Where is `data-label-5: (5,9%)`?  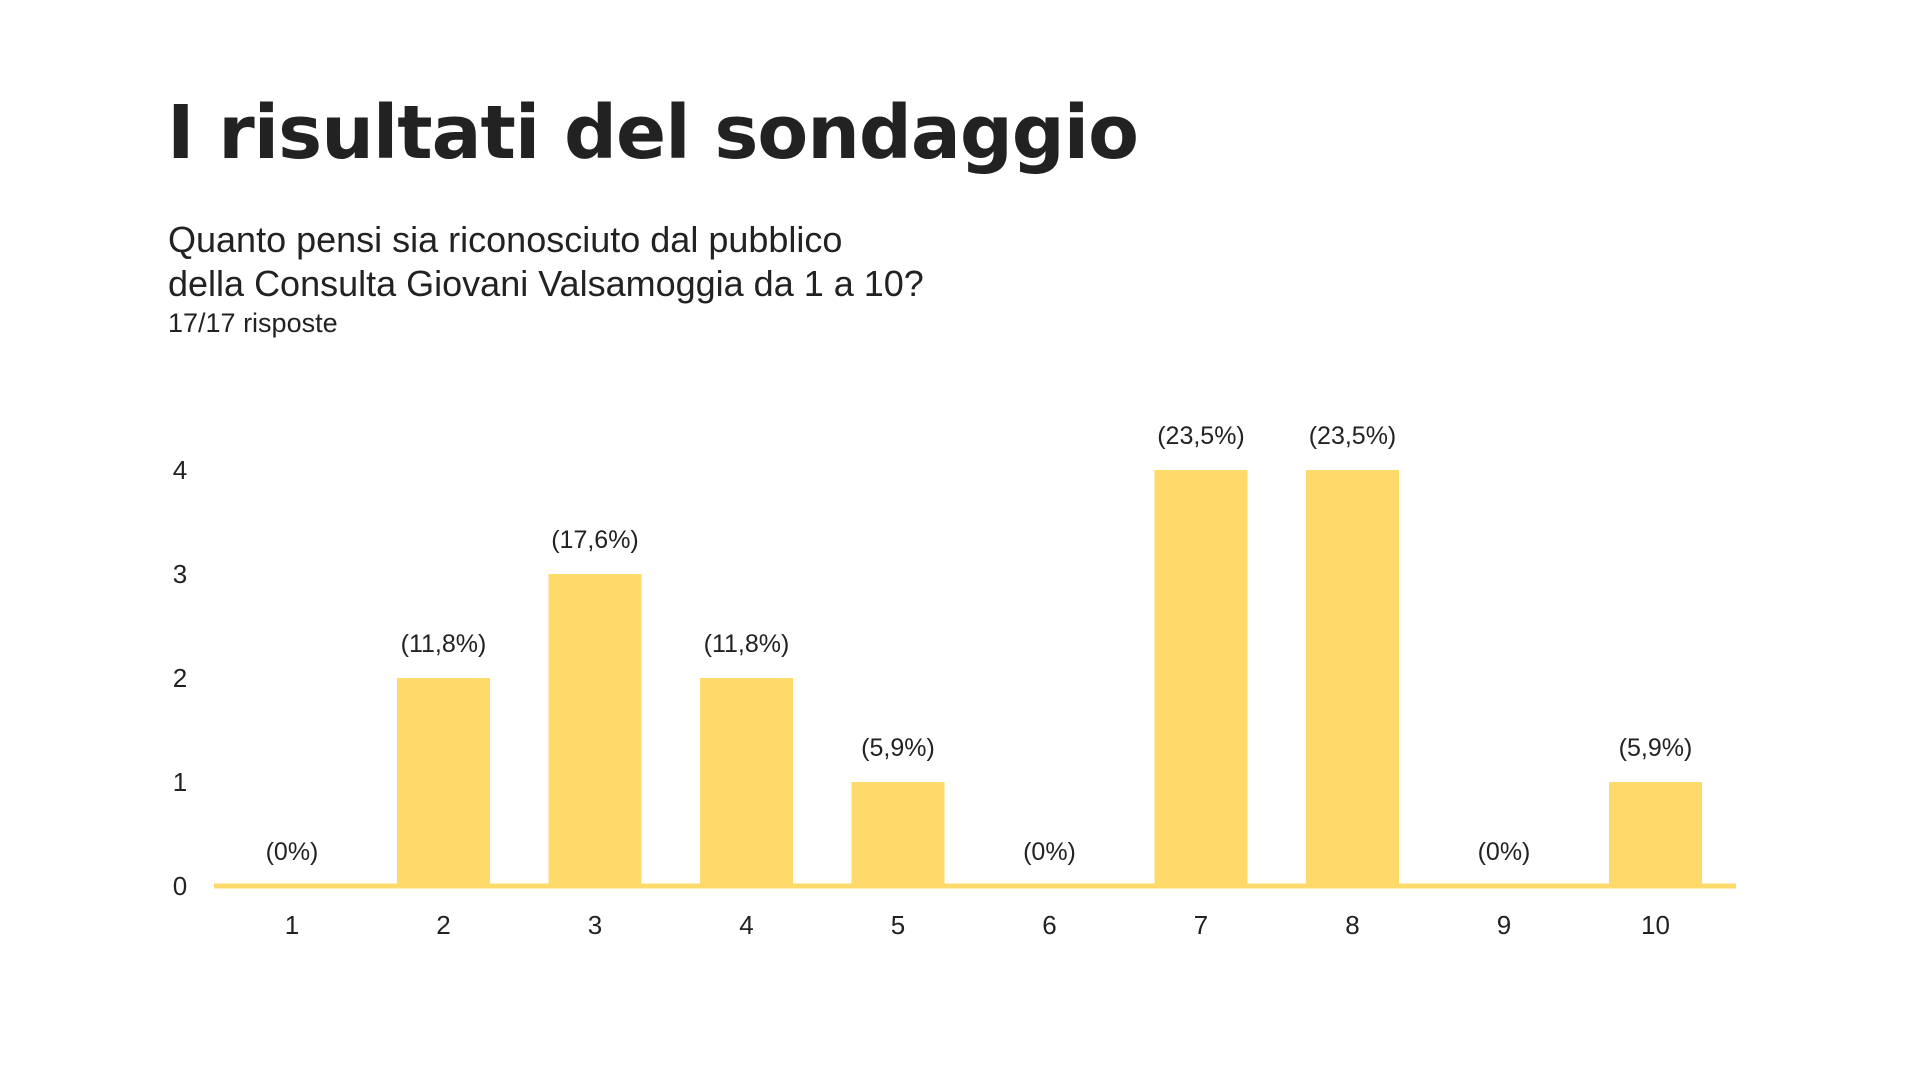
data-label-5: (5,9%) is located at coordinates (898, 748).